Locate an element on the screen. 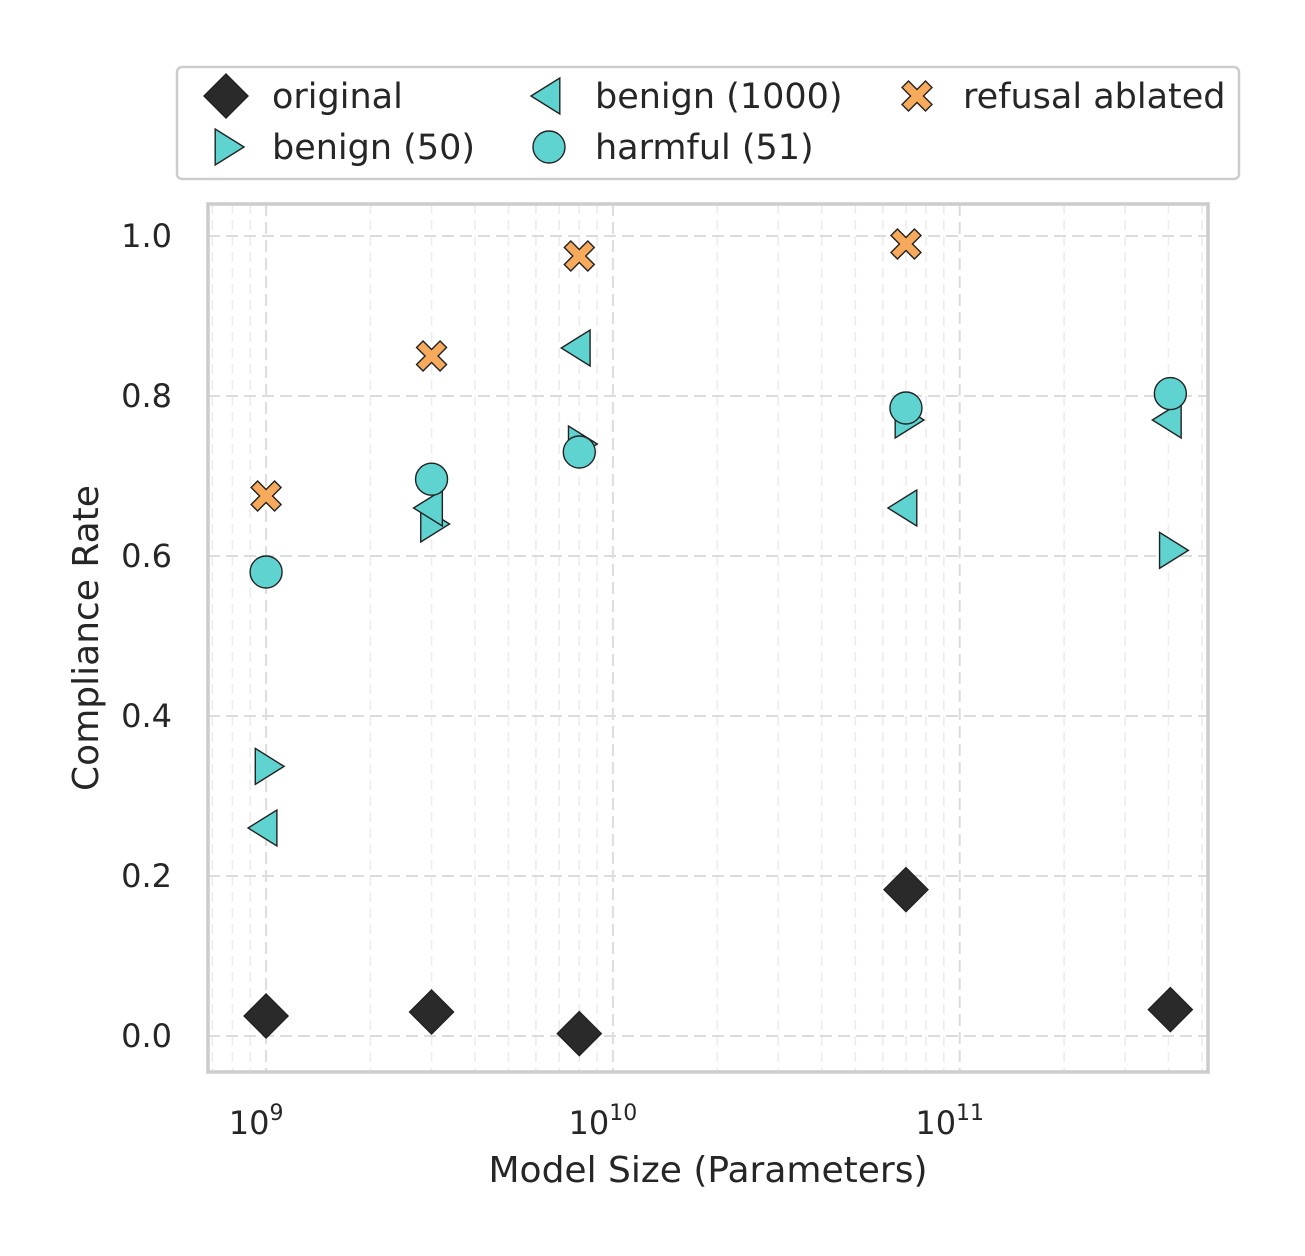 This screenshot has width=1305, height=1256. y-axis-label: Compliance Rate is located at coordinates (86, 638).